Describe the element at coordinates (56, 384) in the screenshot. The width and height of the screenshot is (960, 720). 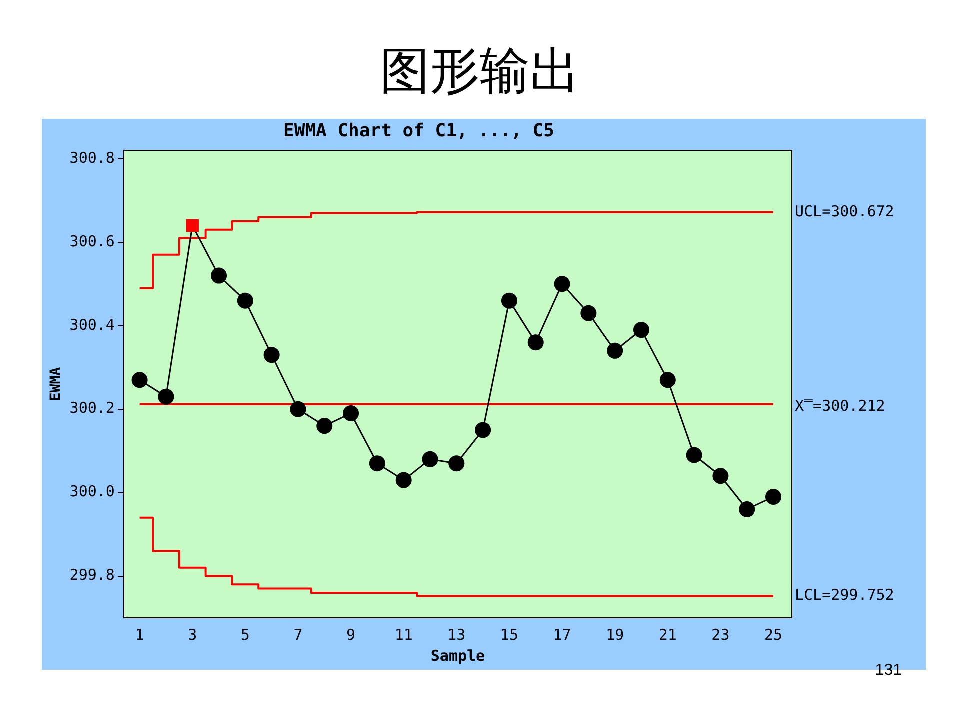
I see `y-axis-title: EWMA` at that location.